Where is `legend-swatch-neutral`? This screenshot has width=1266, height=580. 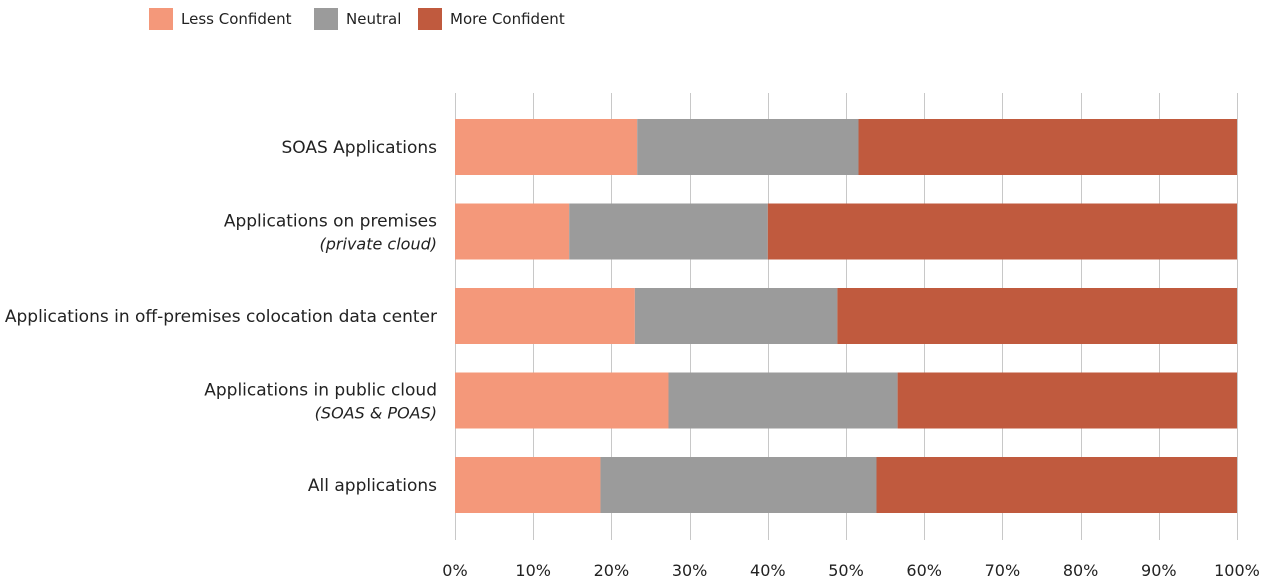
legend-swatch-neutral is located at coordinates (326, 19).